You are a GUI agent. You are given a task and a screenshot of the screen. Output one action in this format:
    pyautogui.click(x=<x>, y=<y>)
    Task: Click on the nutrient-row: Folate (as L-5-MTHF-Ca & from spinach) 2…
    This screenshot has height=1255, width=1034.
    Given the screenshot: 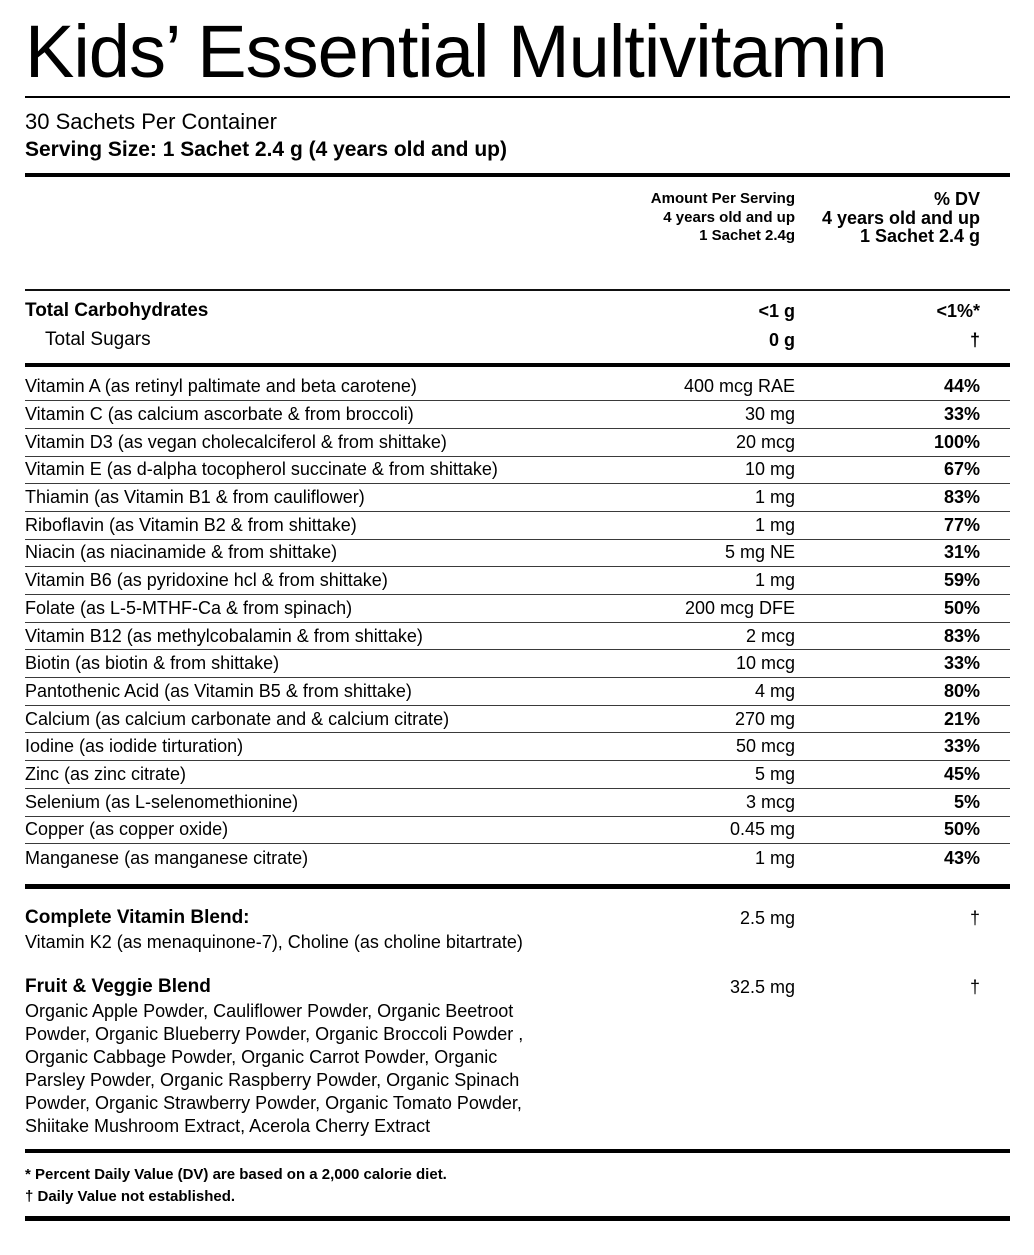 What is the action you would take?
    pyautogui.click(x=517, y=609)
    